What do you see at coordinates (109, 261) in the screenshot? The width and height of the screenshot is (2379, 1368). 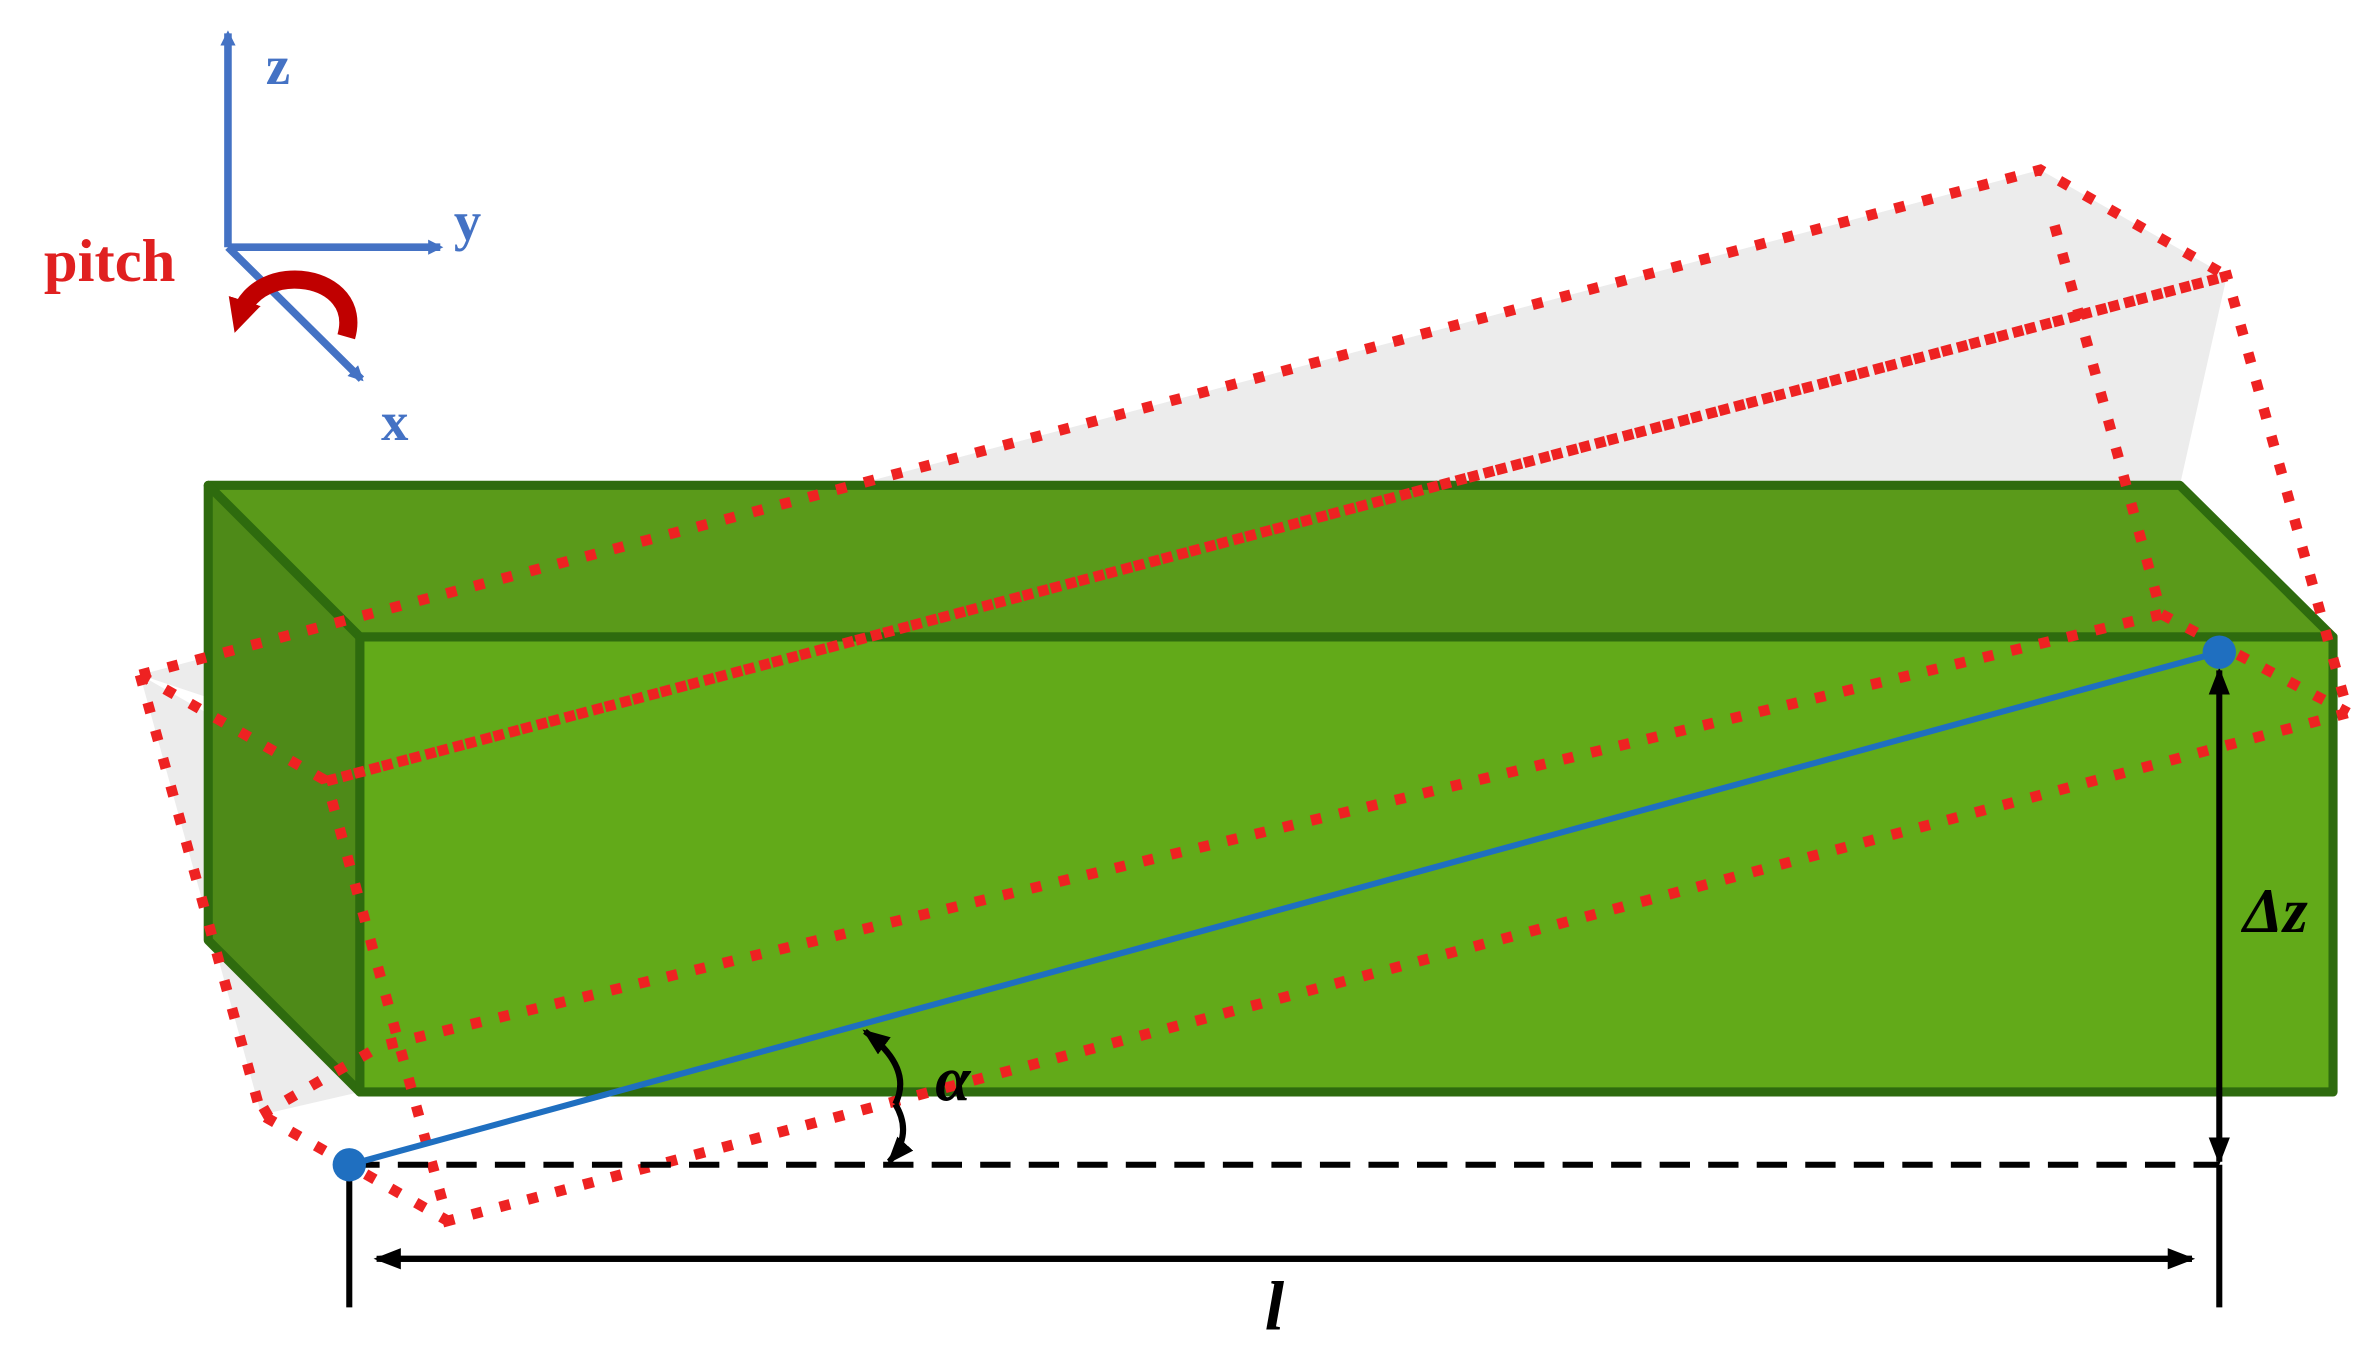 I see `pitch-label: pitch` at bounding box center [109, 261].